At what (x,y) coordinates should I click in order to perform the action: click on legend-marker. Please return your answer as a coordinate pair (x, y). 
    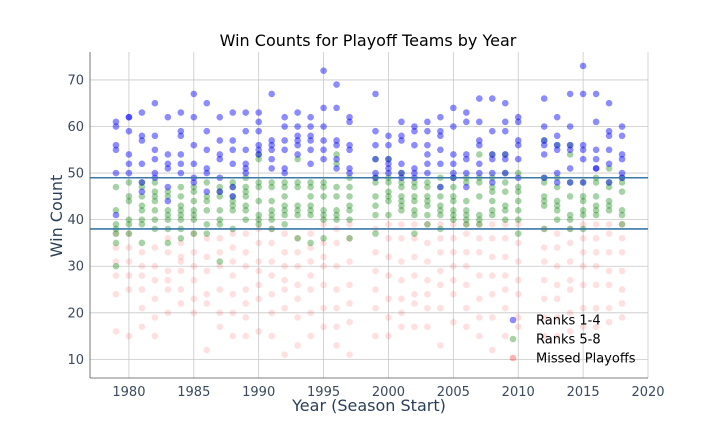
    Looking at the image, I should click on (513, 320).